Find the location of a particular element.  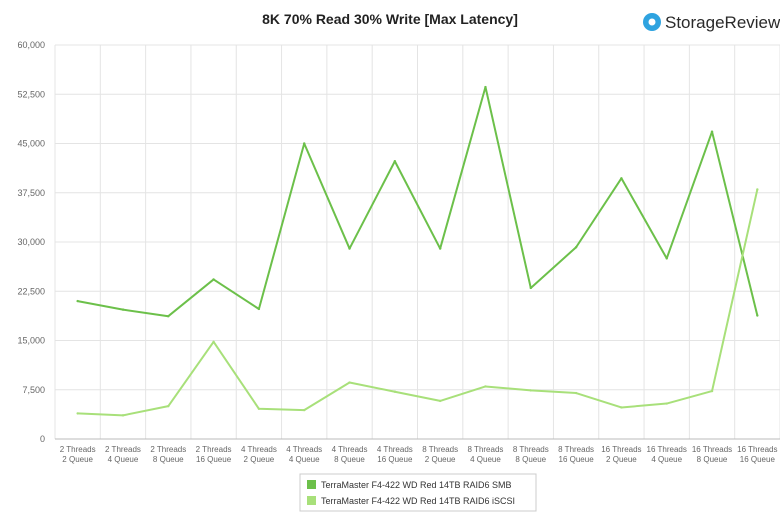

y-tick-label: 22,500 is located at coordinates (31, 291).